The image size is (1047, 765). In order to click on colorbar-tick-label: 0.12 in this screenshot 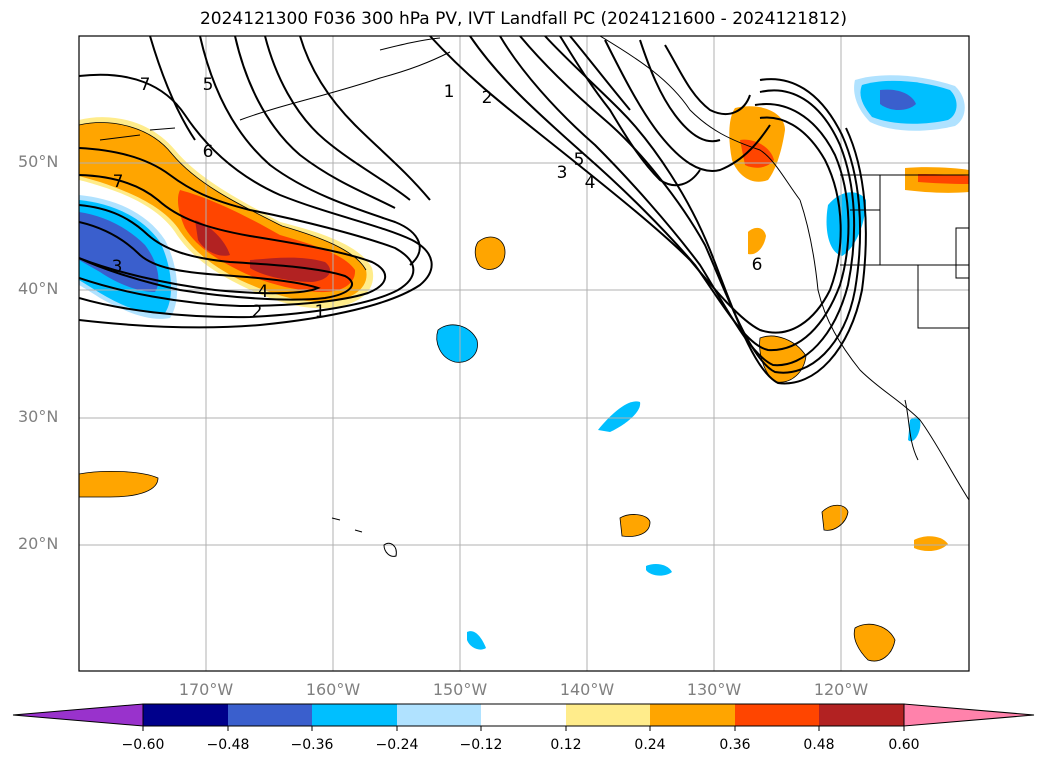, I will do `click(566, 745)`.